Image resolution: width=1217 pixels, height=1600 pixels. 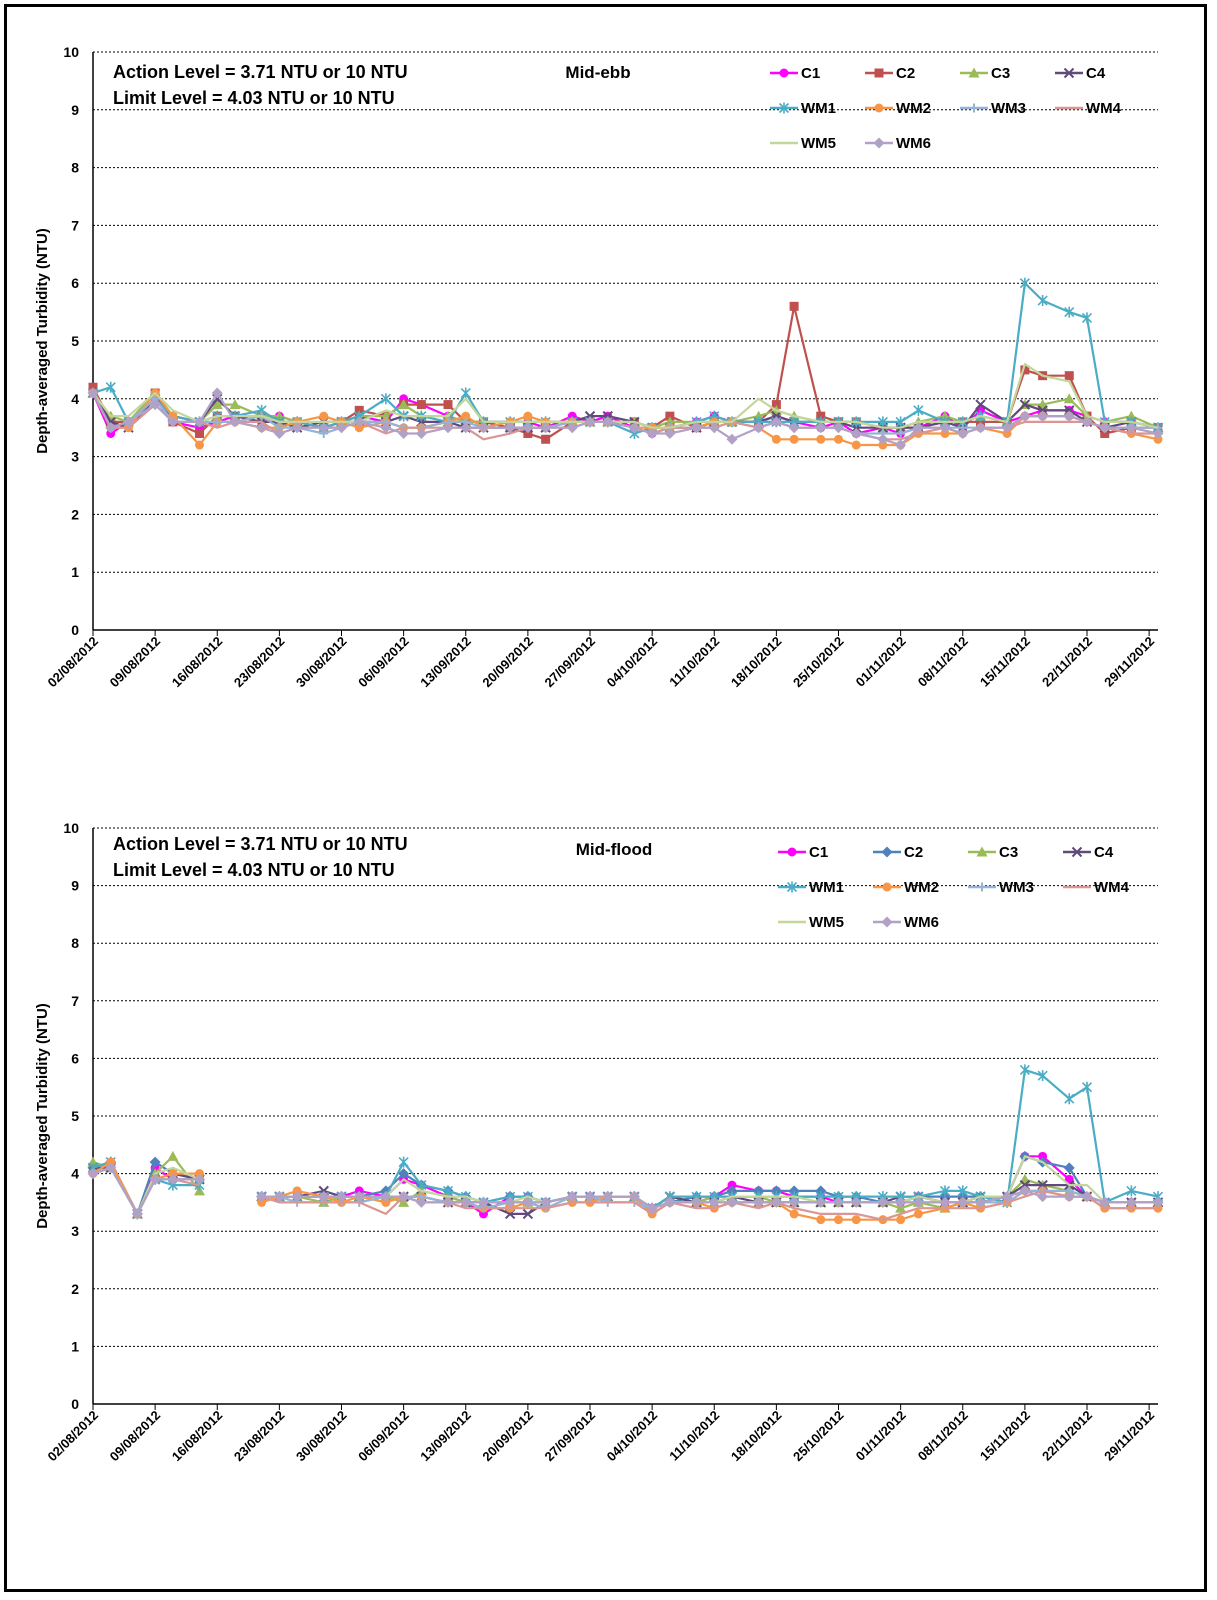 I want to click on legend-label: WM2, so click(x=913, y=108).